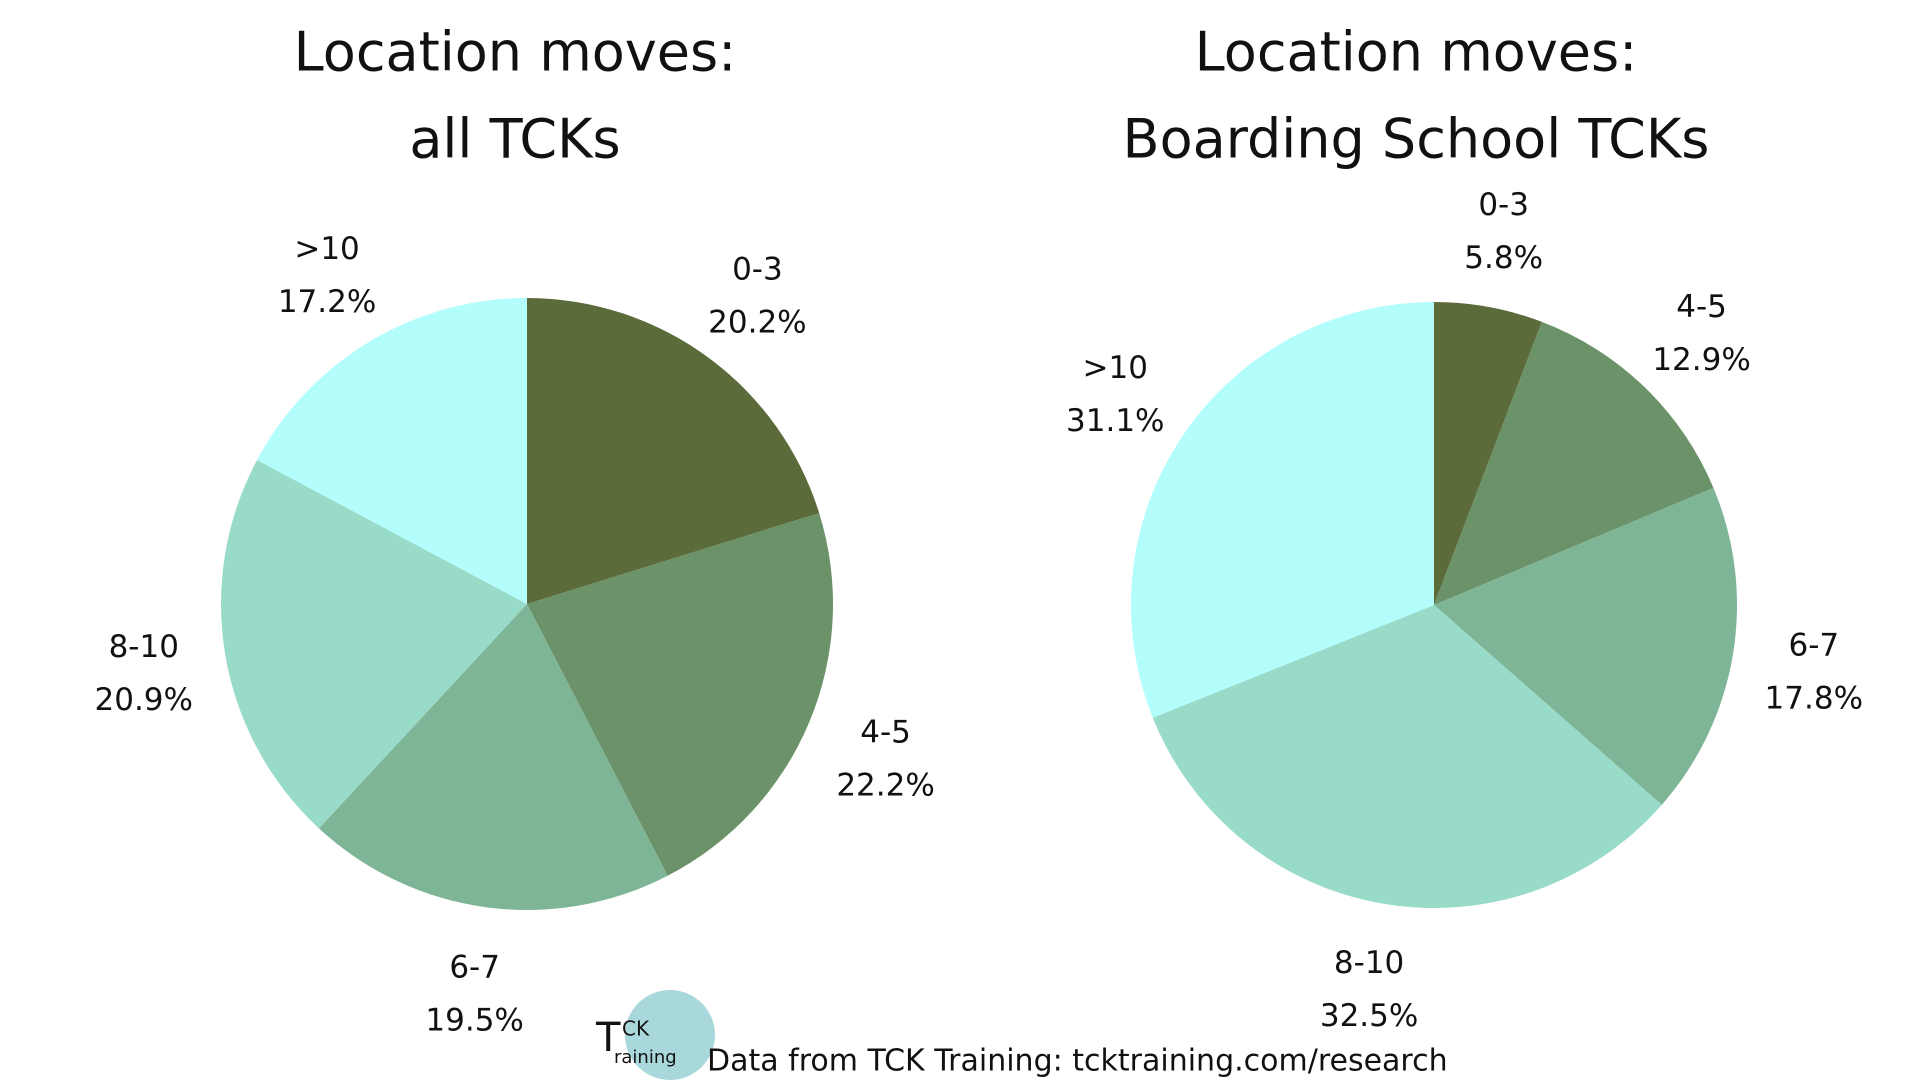  Describe the element at coordinates (636, 1029) in the screenshot. I see `logo-text: CK` at that location.